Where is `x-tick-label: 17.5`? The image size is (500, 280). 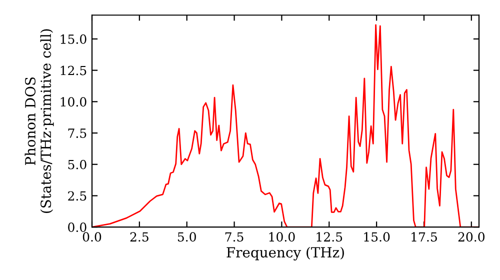
x-tick-label: 17.5 is located at coordinates (424, 237).